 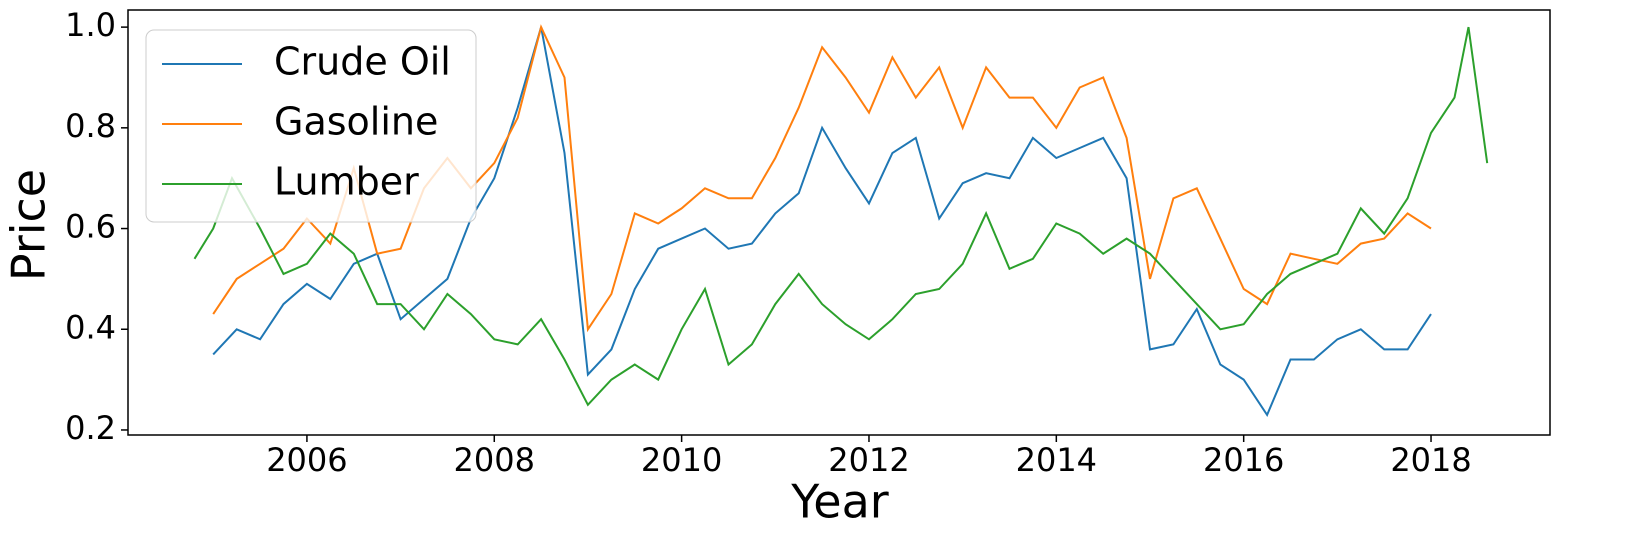 I want to click on legend-label: Lumber, so click(x=346, y=182).